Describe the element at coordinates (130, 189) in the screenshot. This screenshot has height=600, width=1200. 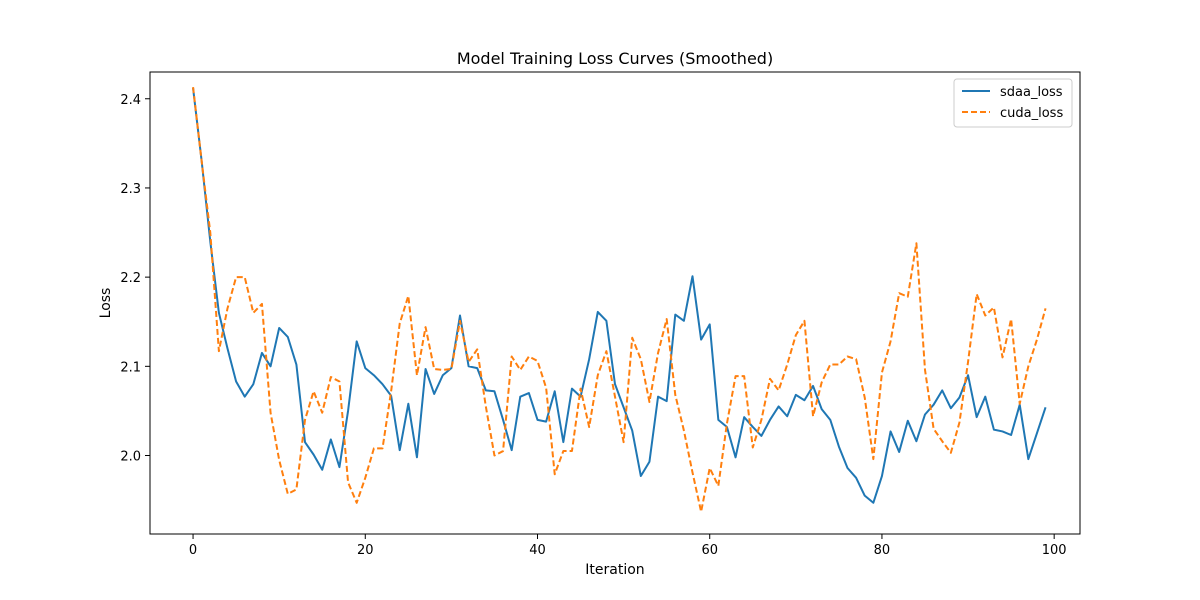
I see `y-tick-label: 2.3` at that location.